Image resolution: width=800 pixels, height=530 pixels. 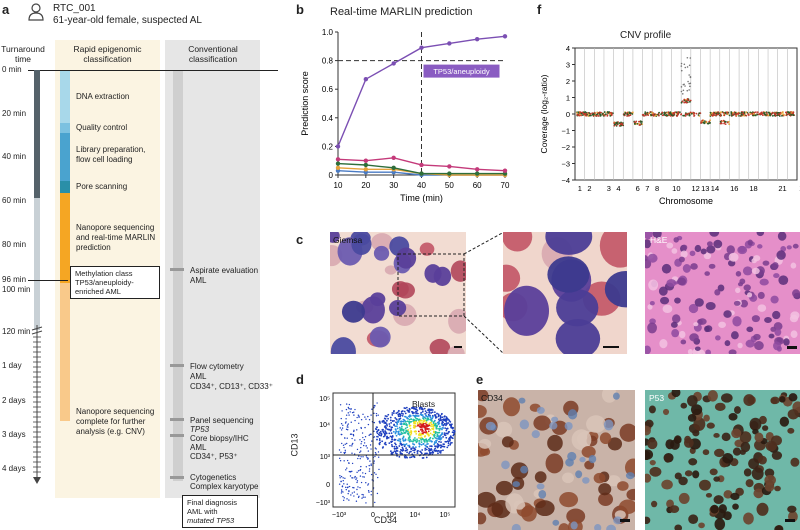 I want to click on x-tick-label: −10³, so click(x=339, y=515).